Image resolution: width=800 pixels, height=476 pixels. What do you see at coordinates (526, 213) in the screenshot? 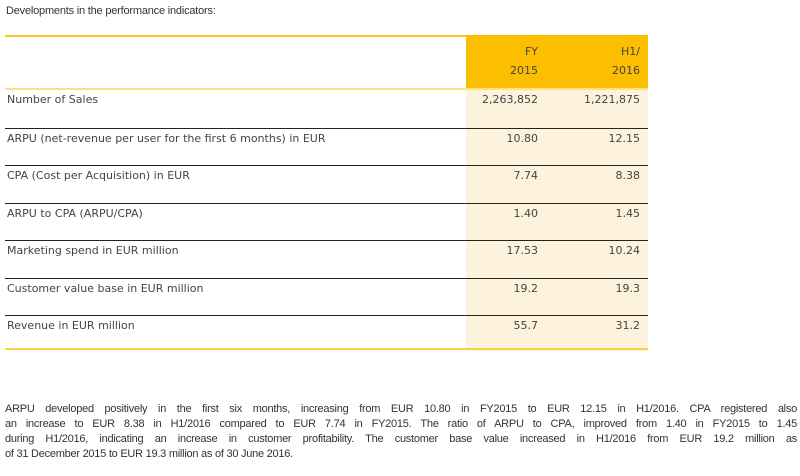
I see `value-fy2015: 1.40` at bounding box center [526, 213].